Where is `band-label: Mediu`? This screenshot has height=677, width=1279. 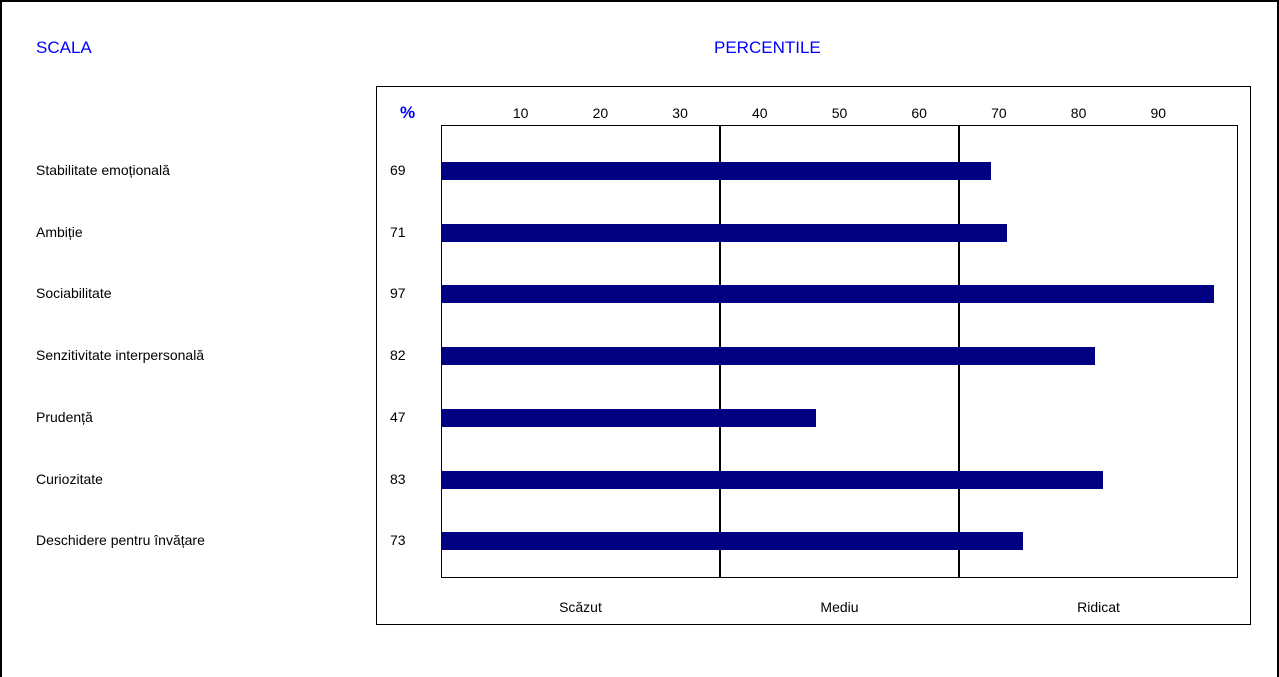
band-label: Mediu is located at coordinates (839, 607).